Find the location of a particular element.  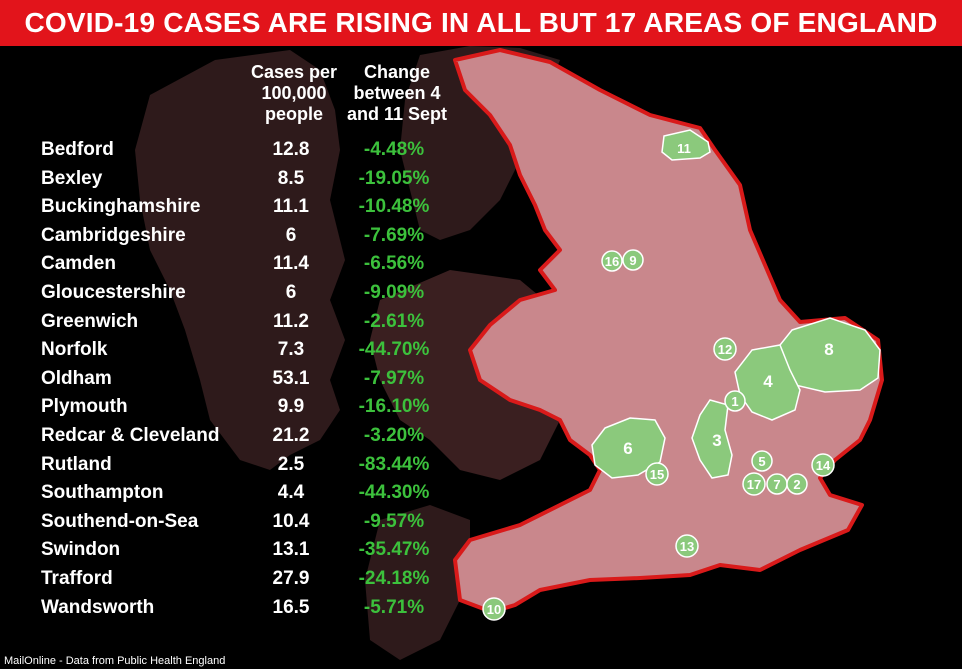

map-marker-13: 13 is located at coordinates (687, 546).